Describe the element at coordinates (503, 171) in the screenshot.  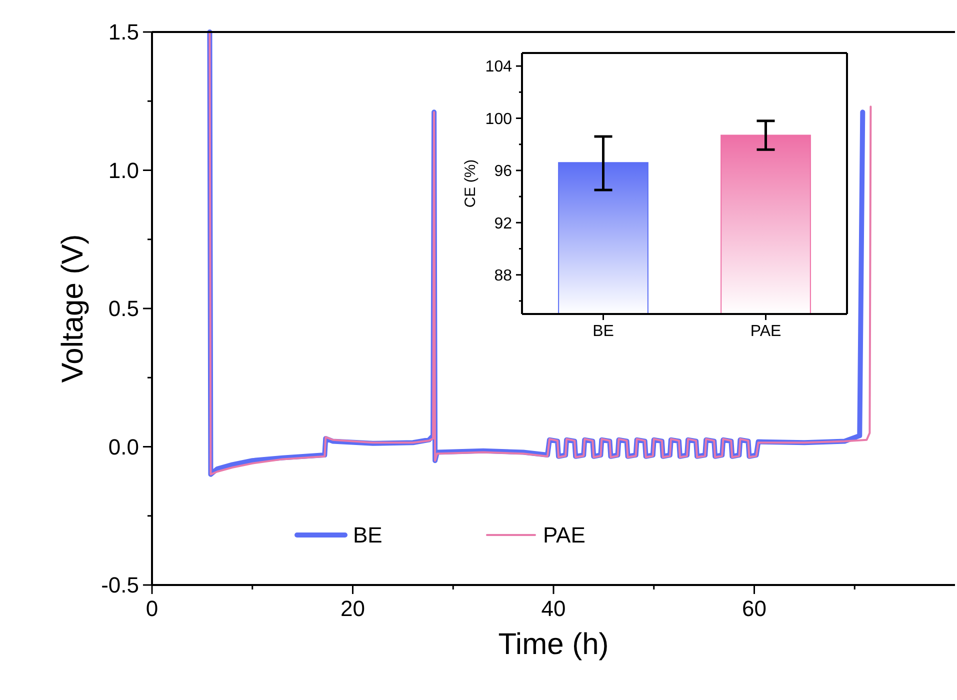
I see `y-tick-label: 96` at that location.